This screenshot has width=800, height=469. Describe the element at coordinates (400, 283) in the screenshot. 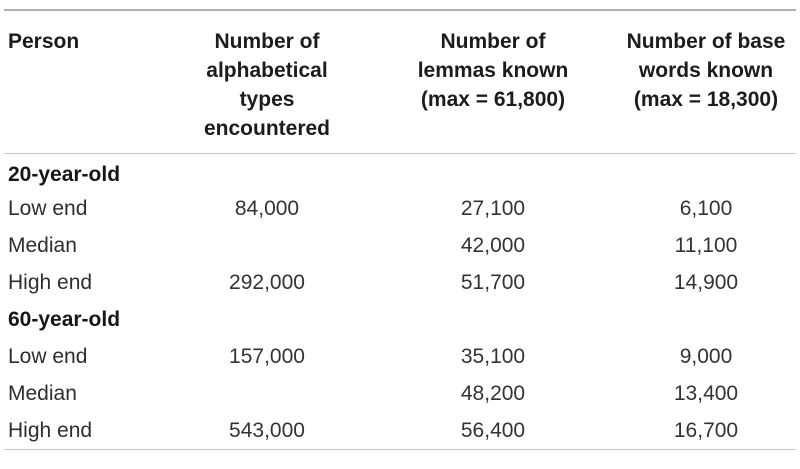

I see `table-row-high-end-20: High end 292,000 51,700 14,900` at that location.